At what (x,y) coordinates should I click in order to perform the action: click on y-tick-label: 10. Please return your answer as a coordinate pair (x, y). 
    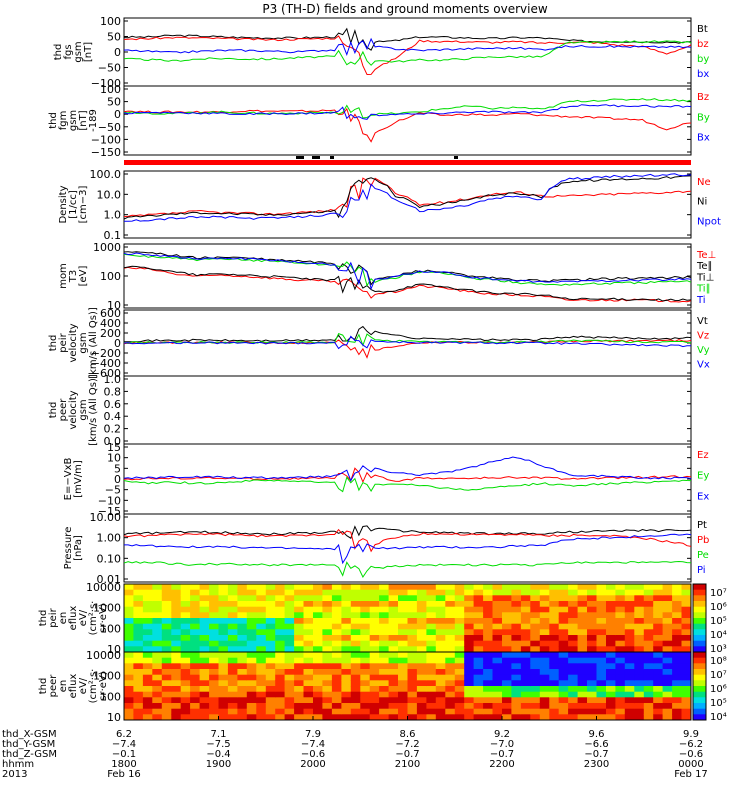
    Looking at the image, I should click on (114, 305).